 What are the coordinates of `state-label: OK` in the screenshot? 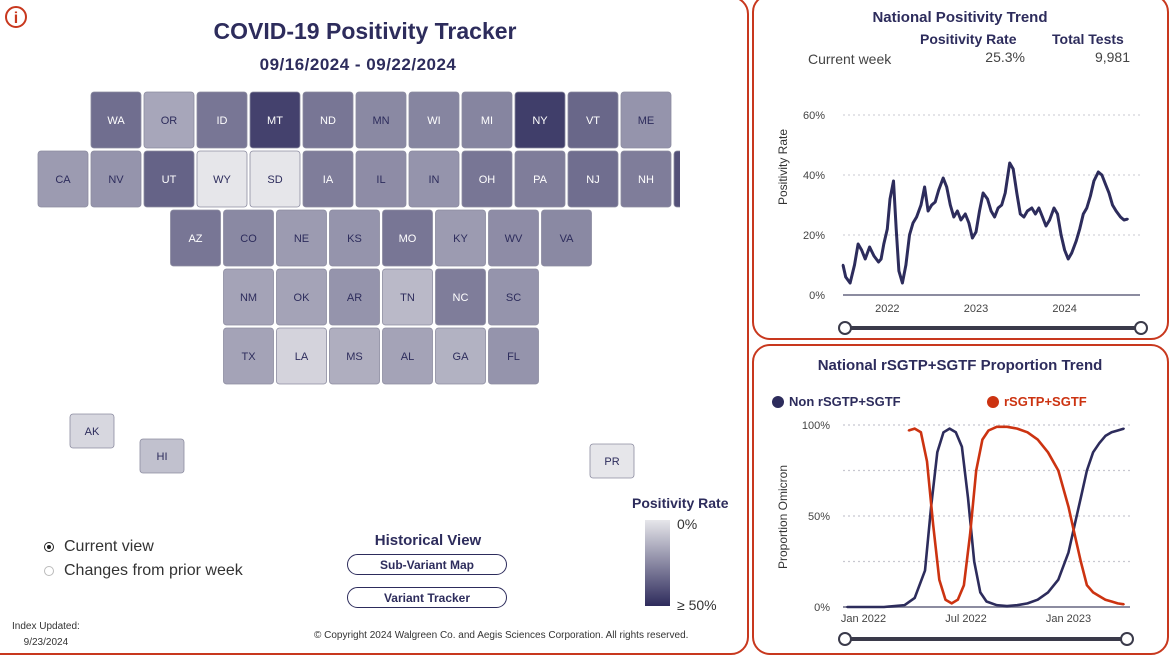 It's located at (302, 298).